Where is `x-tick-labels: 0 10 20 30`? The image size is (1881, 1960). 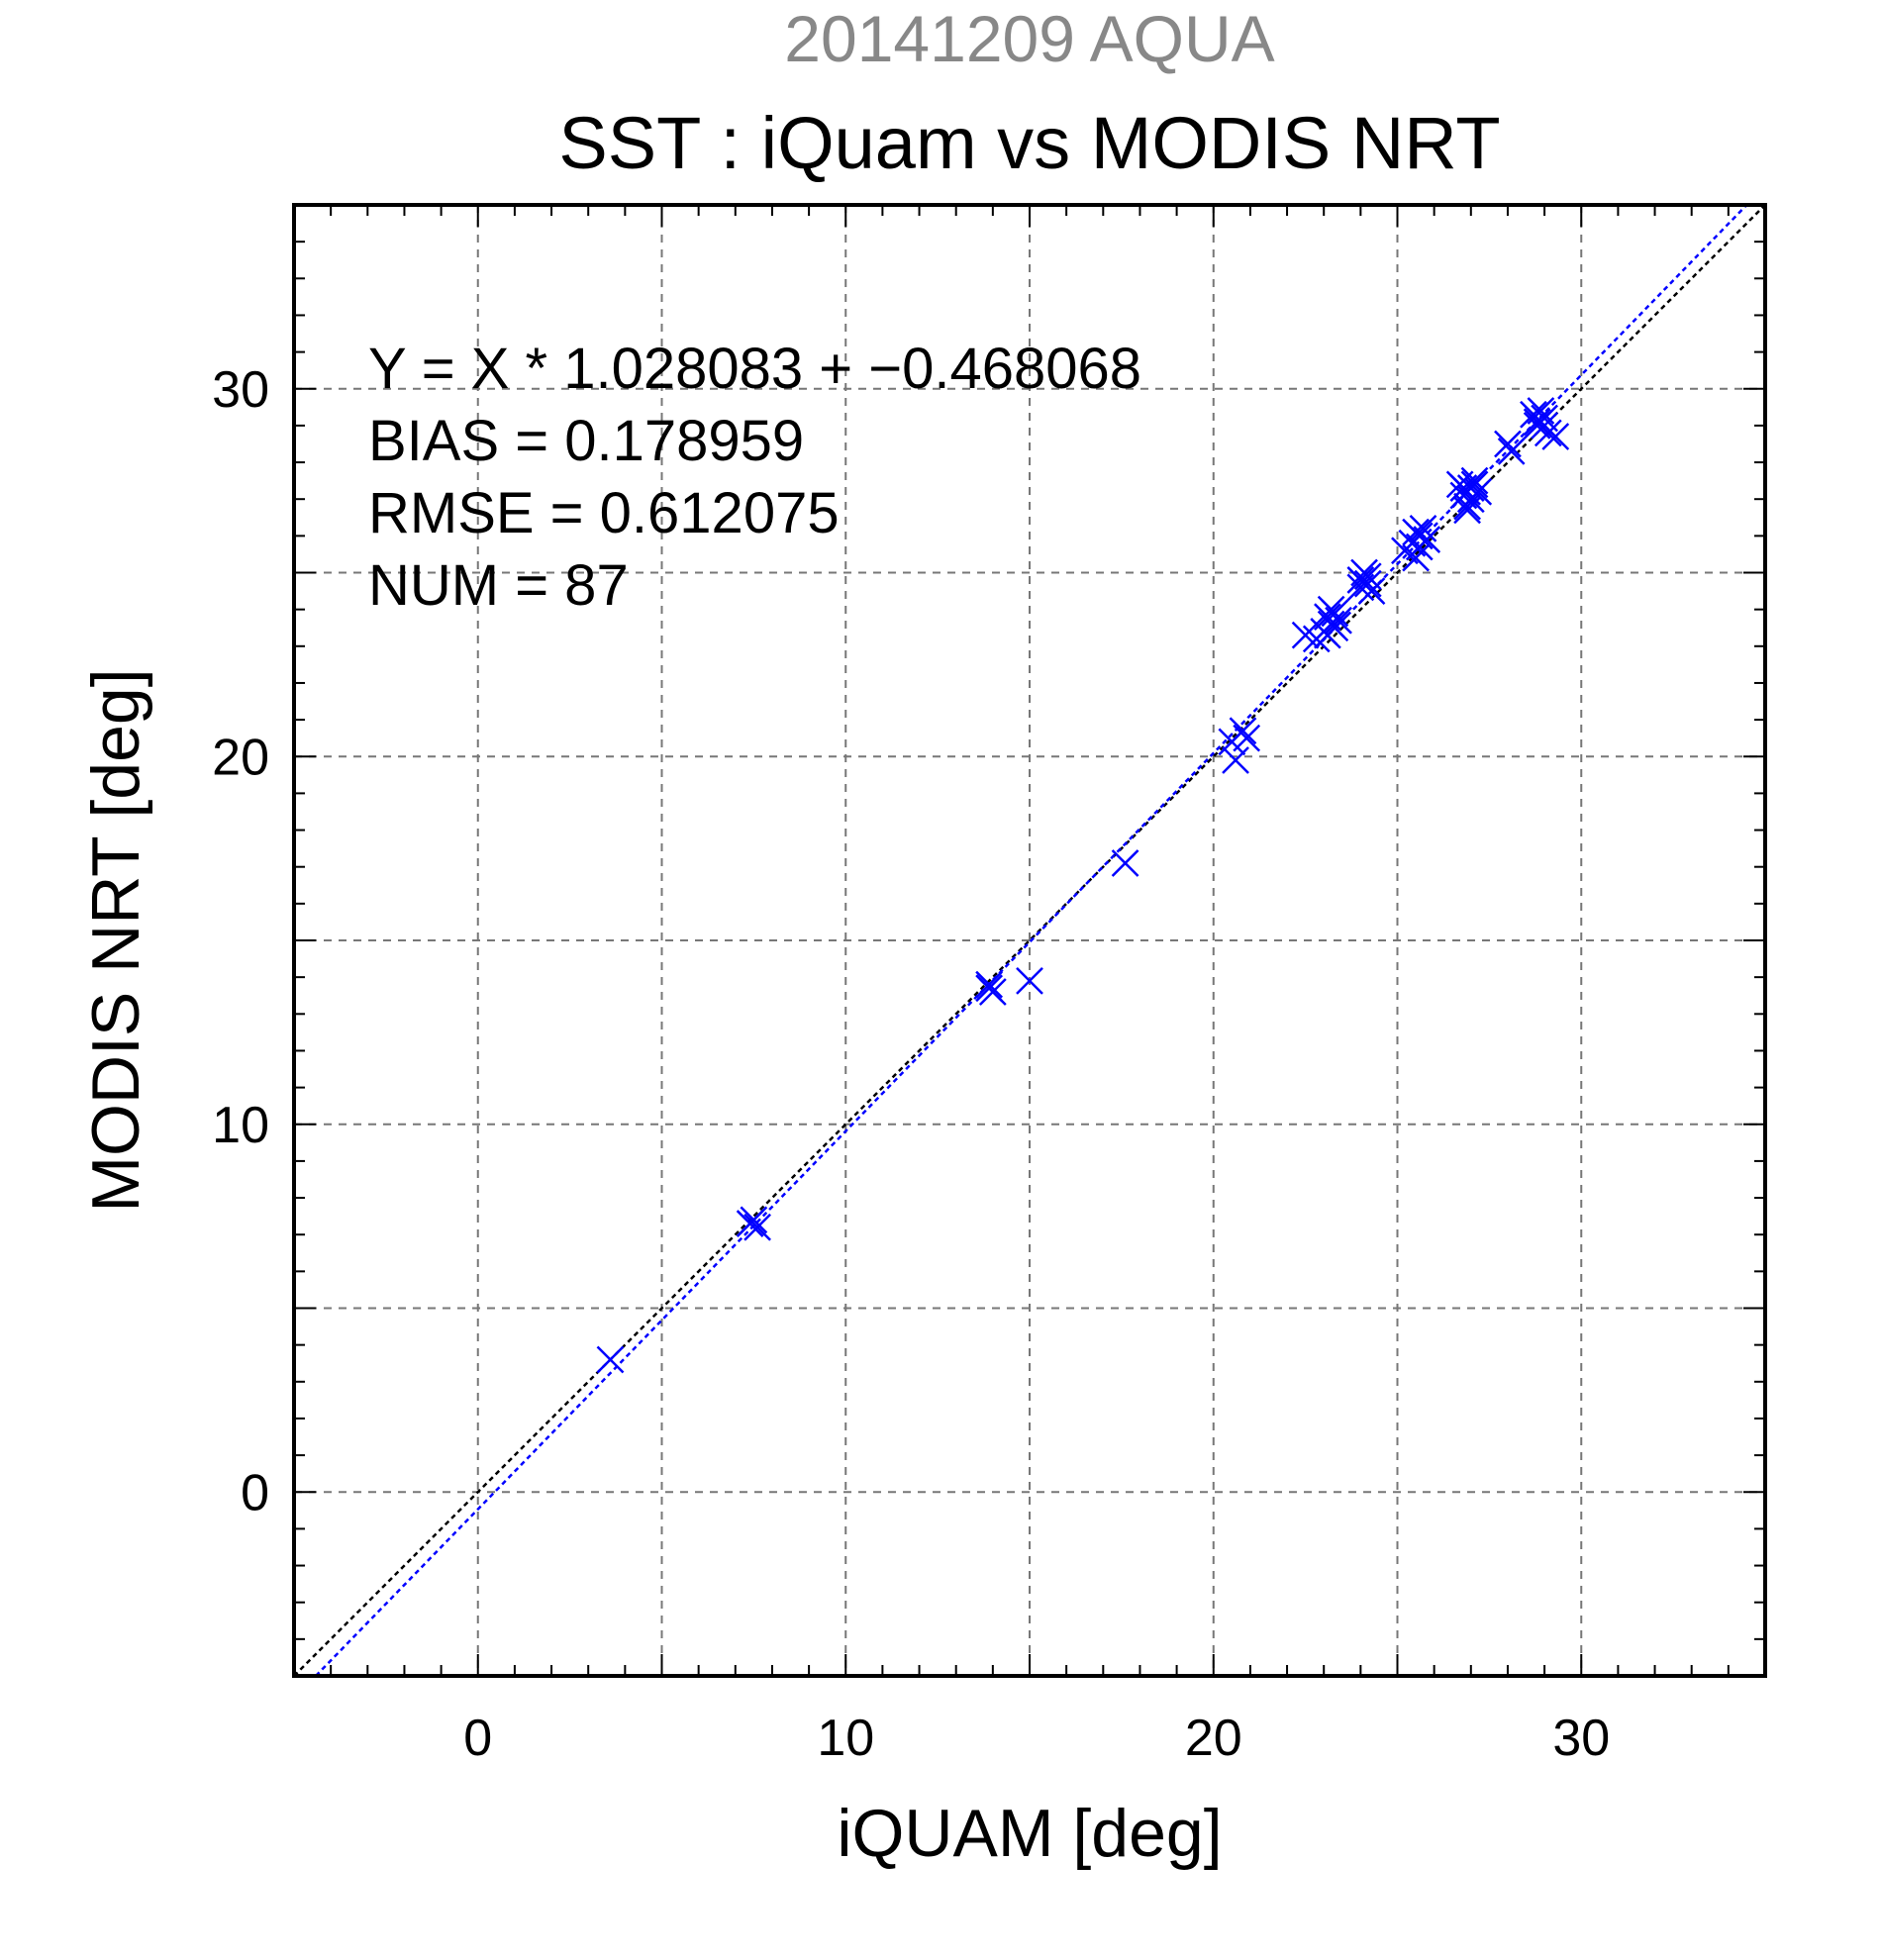 x-tick-labels: 0 10 20 30 is located at coordinates (1036, 1738).